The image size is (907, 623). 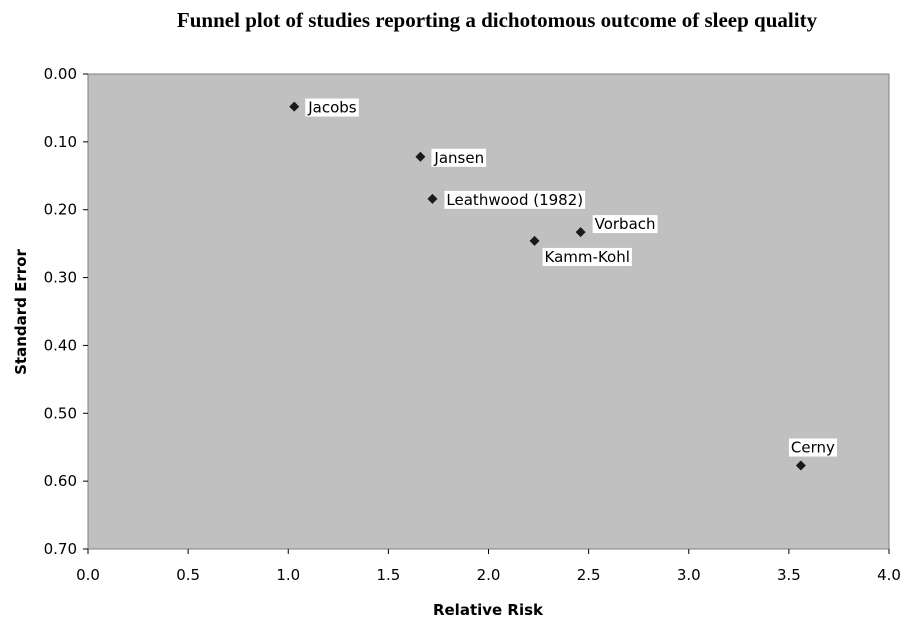 I want to click on x-tick-label: 1.0, so click(x=288, y=575).